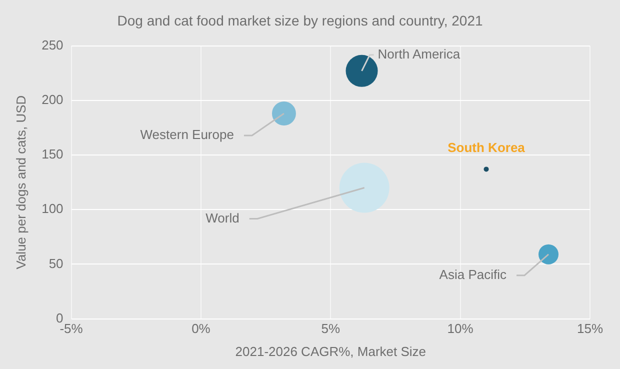  Describe the element at coordinates (330, 328) in the screenshot. I see `x-tick-label: 5%` at that location.